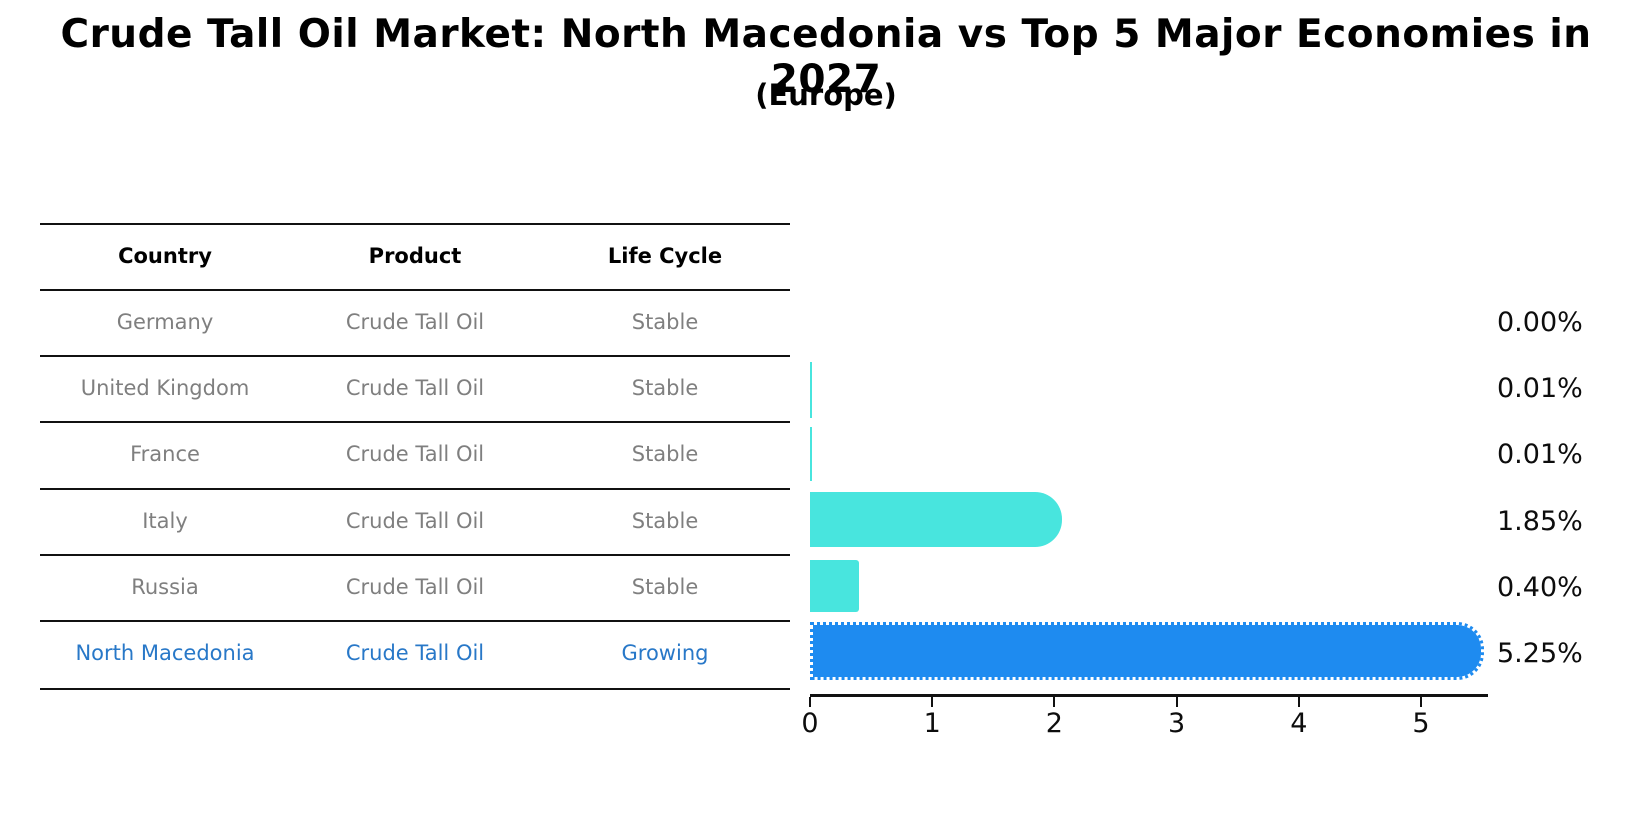 Image resolution: width=1652 pixels, height=823 pixels. I want to click on tick-label: 3, so click(1177, 723).